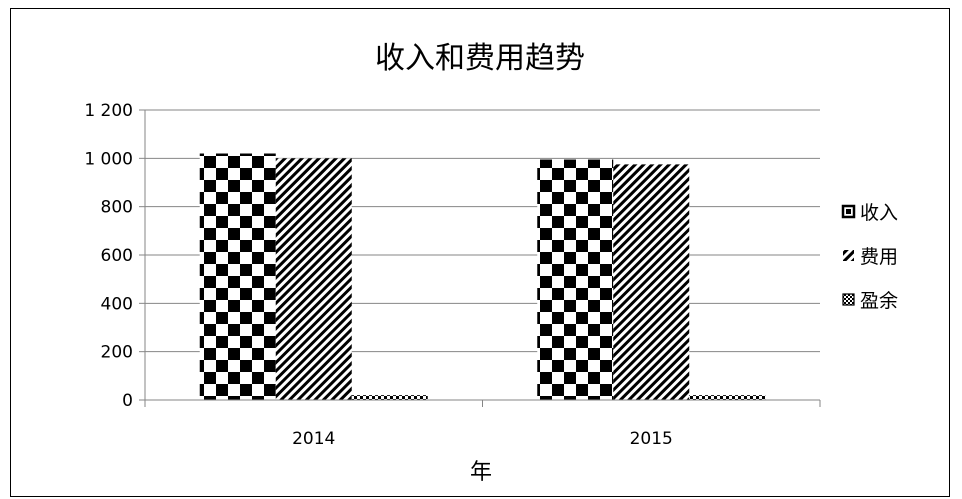 The height and width of the screenshot is (499, 962). What do you see at coordinates (848, 299) in the screenshot?
I see `legend-swatch-盈余` at bounding box center [848, 299].